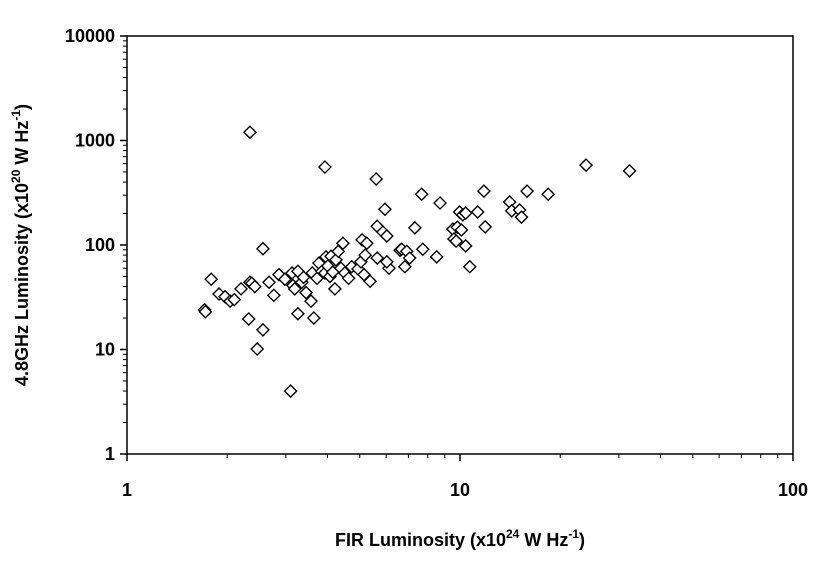 The height and width of the screenshot is (583, 830). What do you see at coordinates (110, 454) in the screenshot?
I see `y-tick-label: 1` at bounding box center [110, 454].